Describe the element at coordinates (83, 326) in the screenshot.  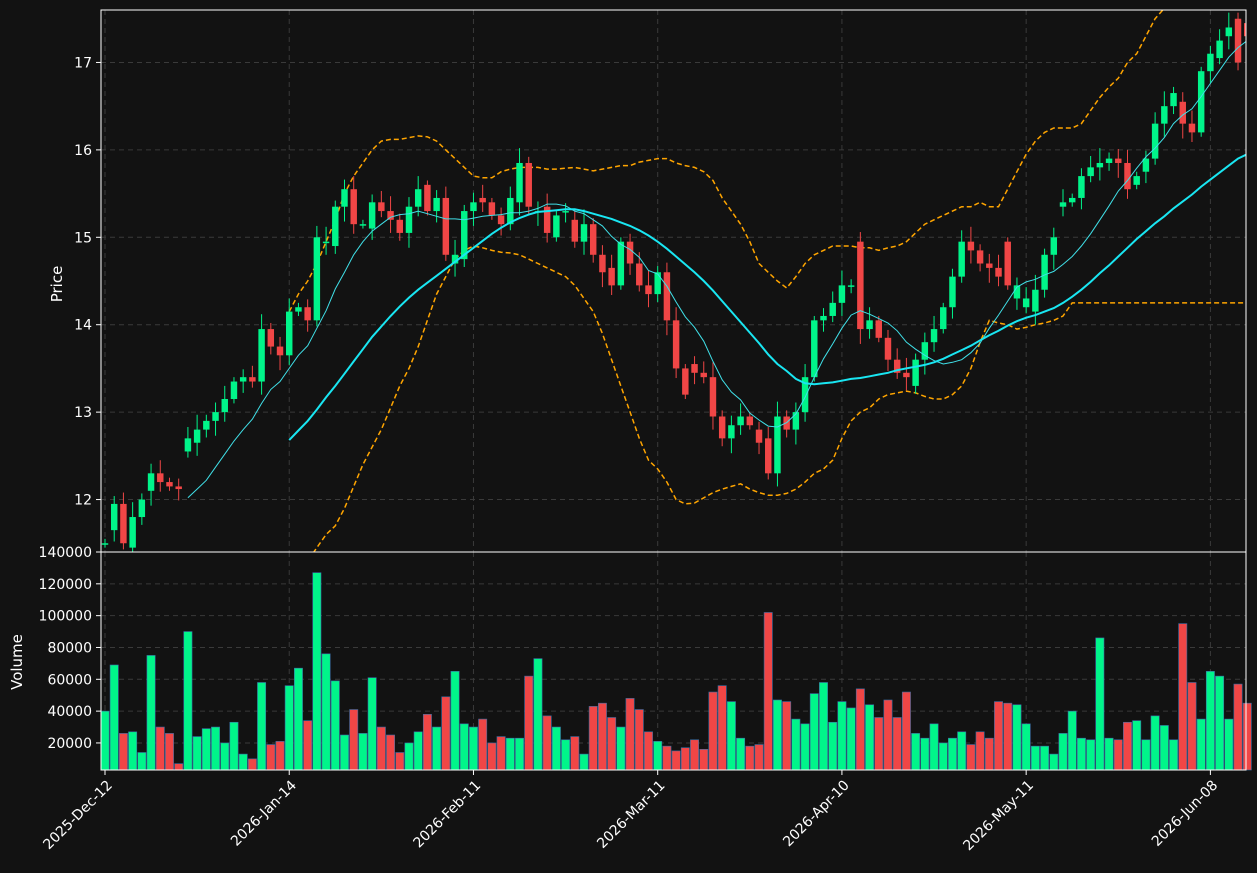
I see `price-tick-label: 14` at that location.